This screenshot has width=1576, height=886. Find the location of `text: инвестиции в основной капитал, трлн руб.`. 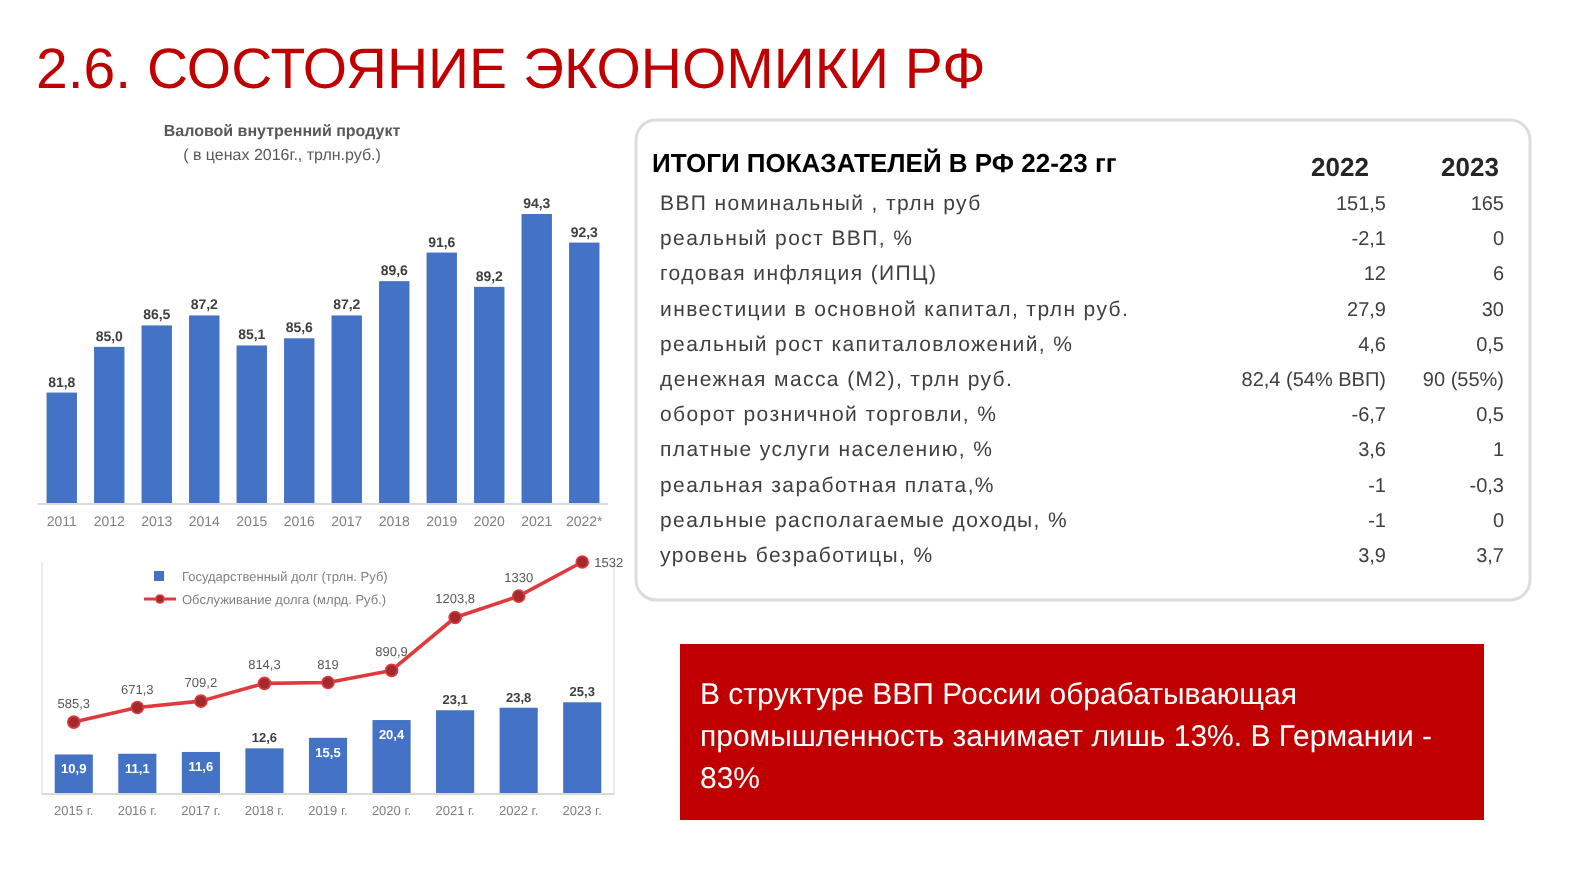

text: инвестиции в основной капитал, трлн руб. is located at coordinates (895, 309).